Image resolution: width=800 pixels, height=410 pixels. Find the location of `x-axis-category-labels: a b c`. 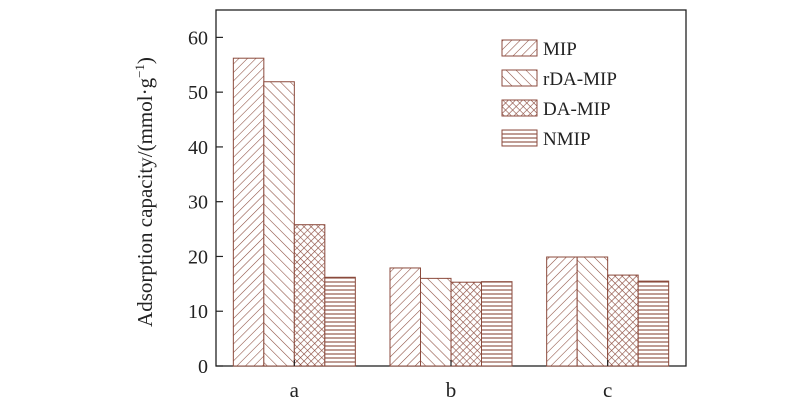

x-axis-category-labels: a b c is located at coordinates (451, 381).